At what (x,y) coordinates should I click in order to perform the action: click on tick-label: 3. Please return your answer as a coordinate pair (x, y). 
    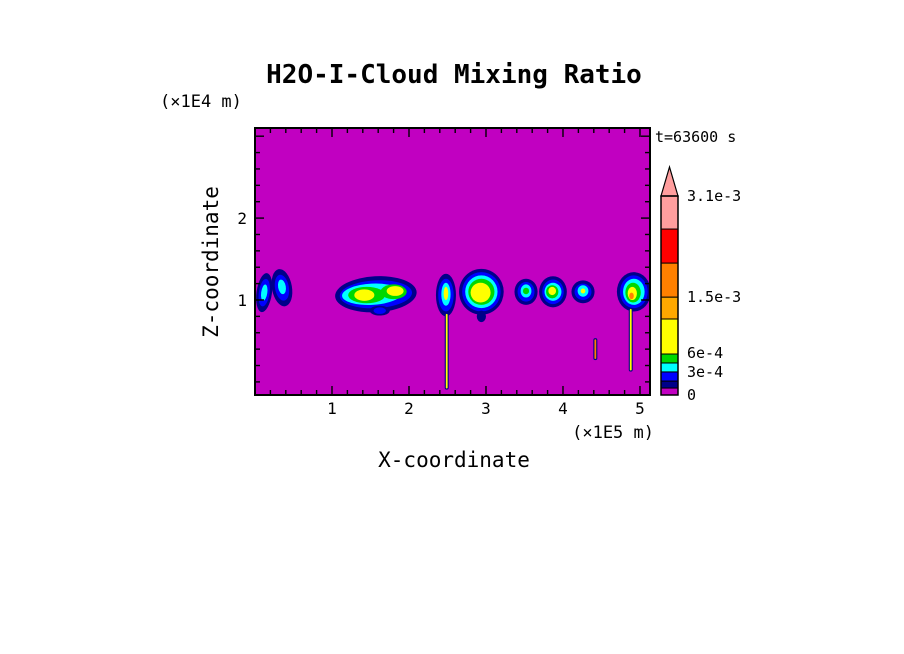
    Looking at the image, I should click on (486, 408).